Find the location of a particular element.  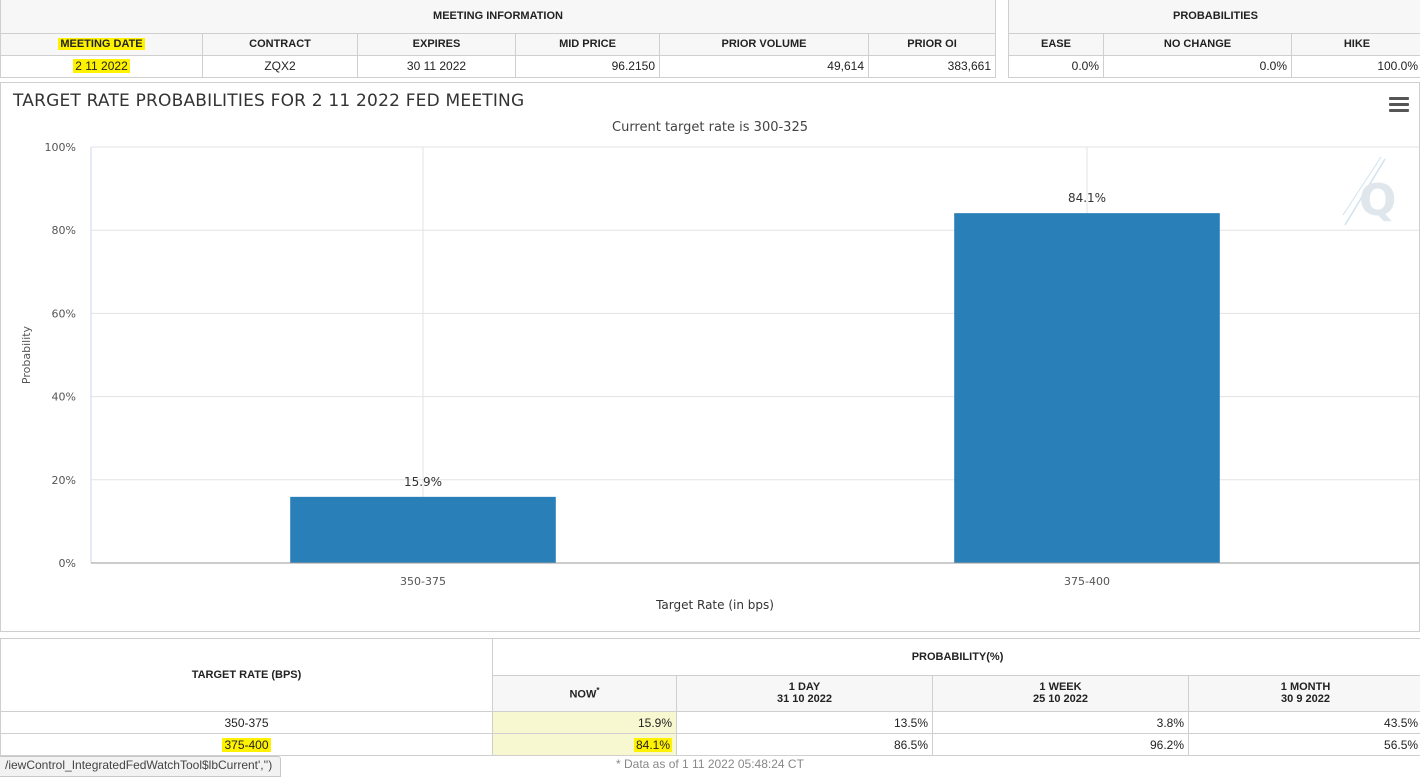

hamburger-menu-icon is located at coordinates (1399, 105).